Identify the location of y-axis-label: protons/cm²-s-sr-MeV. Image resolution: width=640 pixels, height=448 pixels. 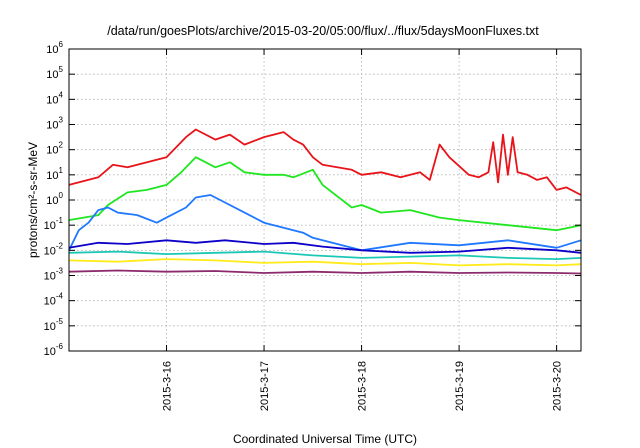
(33, 200).